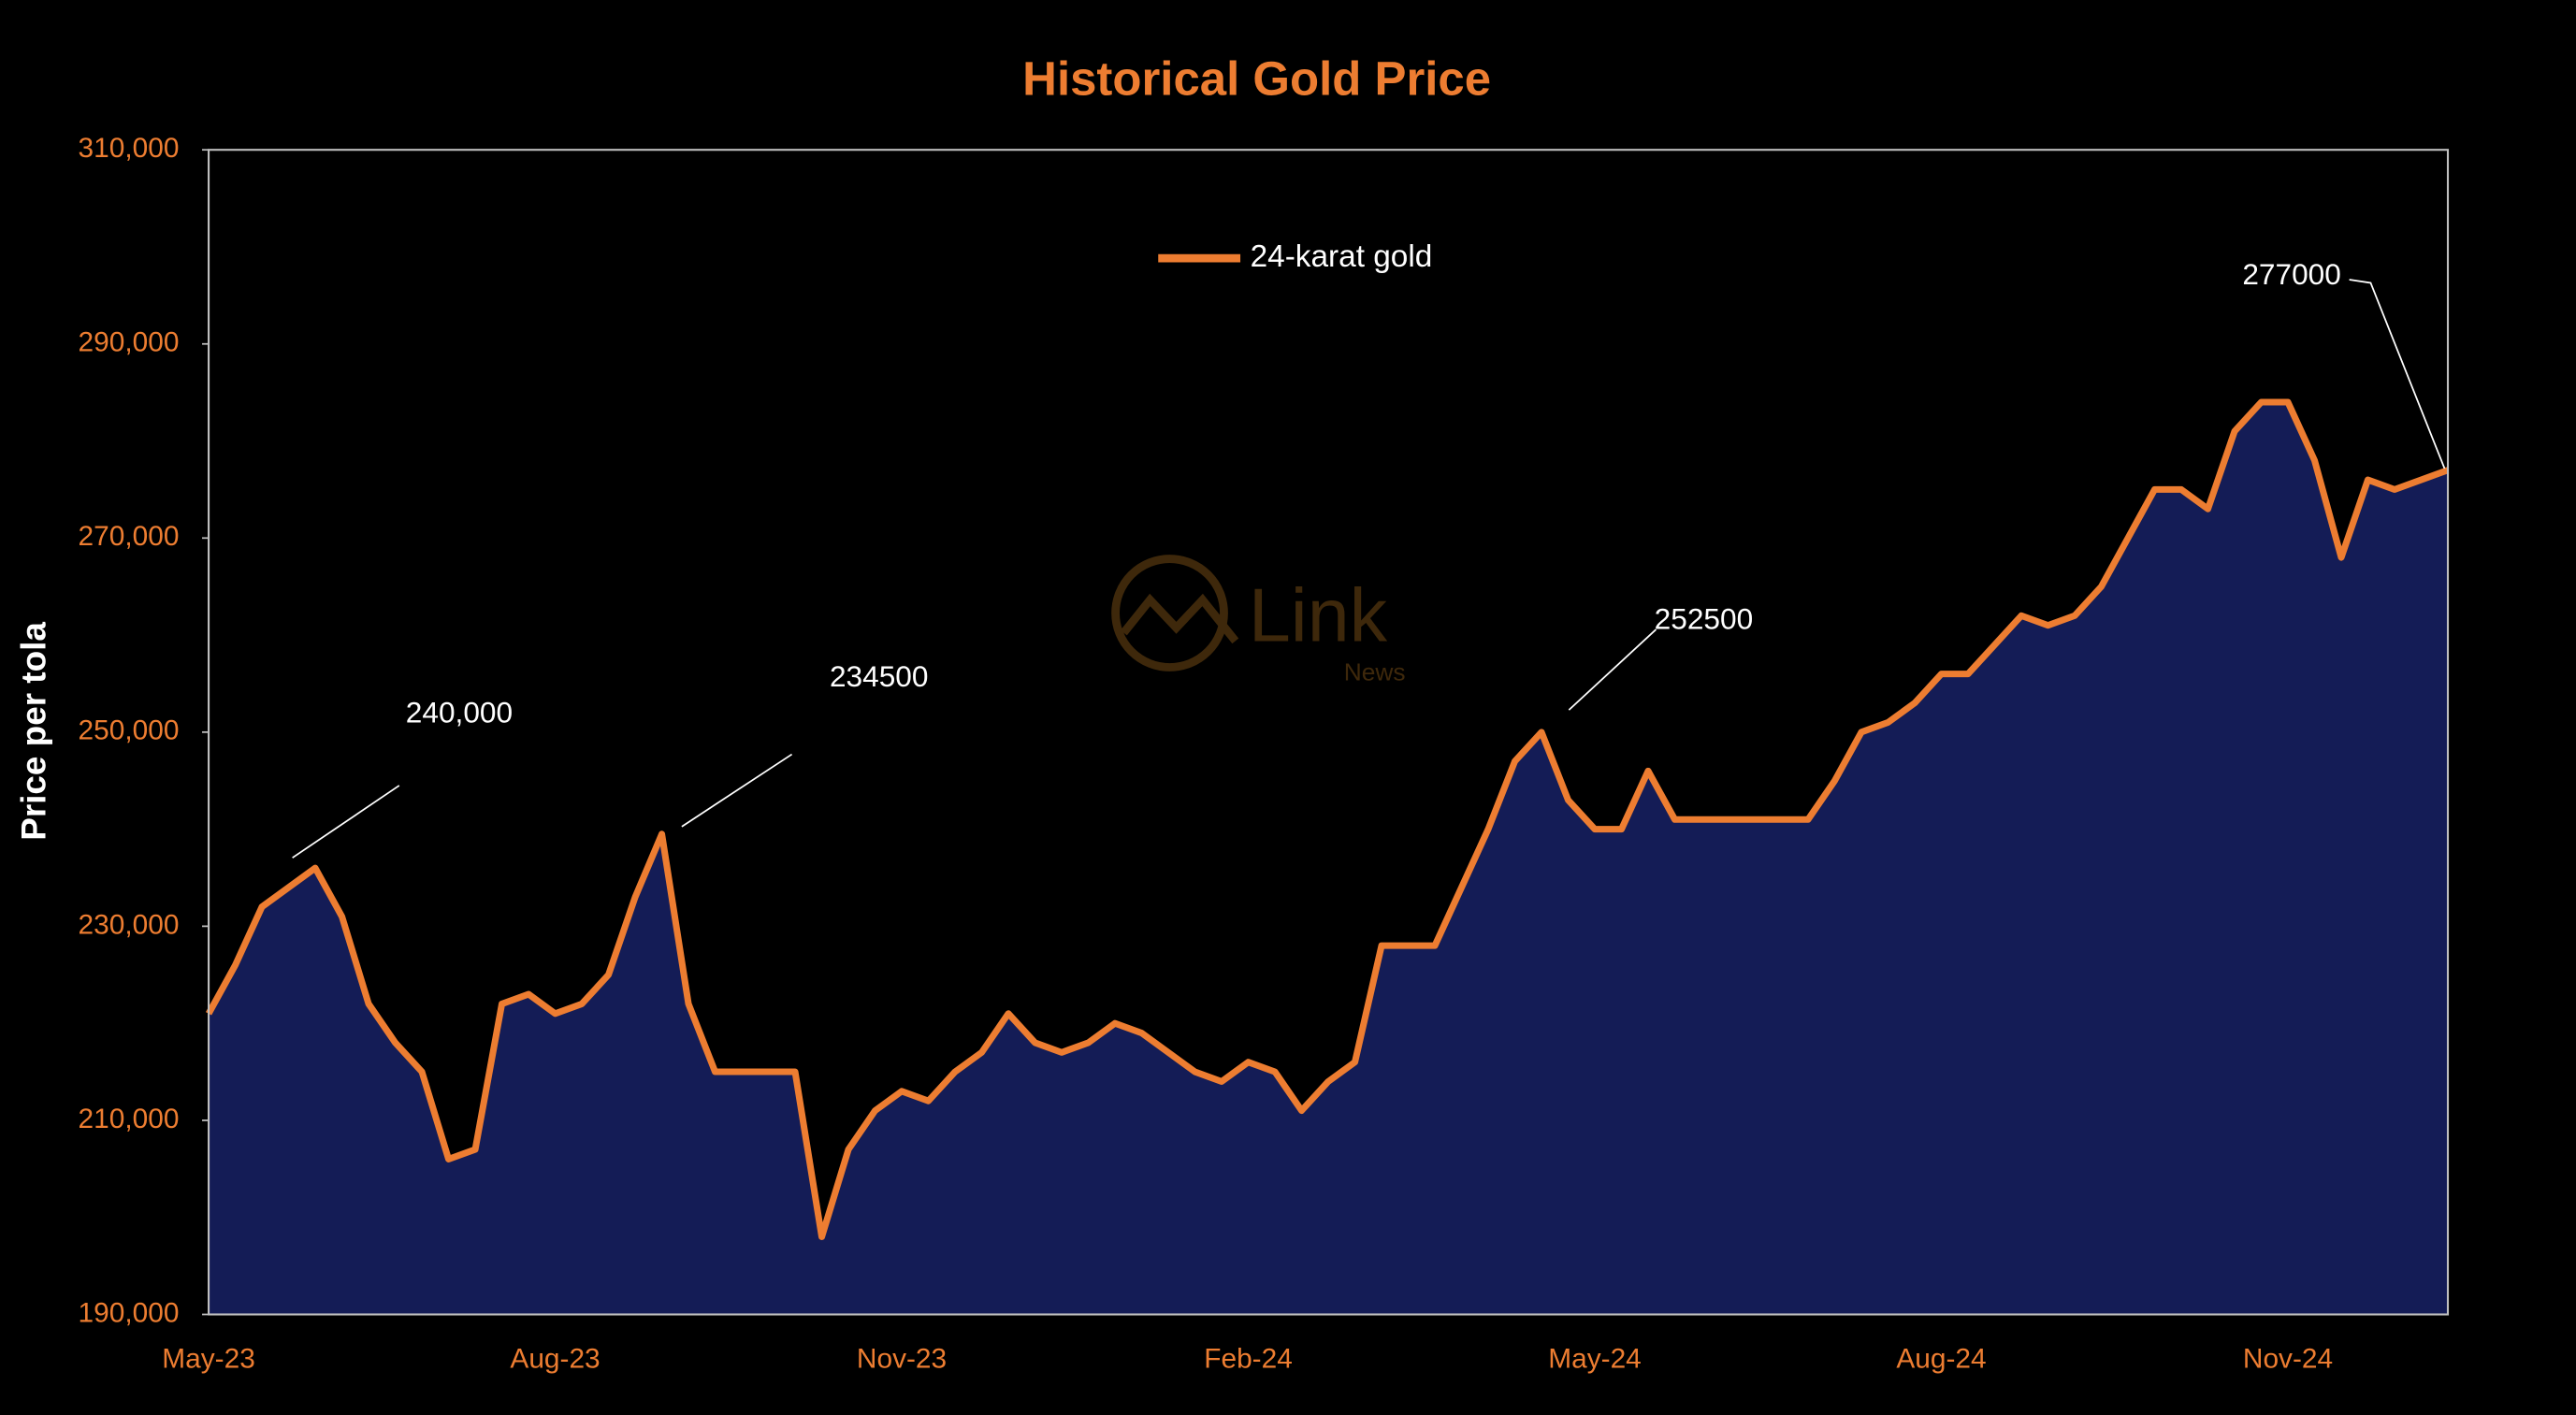 The height and width of the screenshot is (1415, 2576). What do you see at coordinates (130, 1119) in the screenshot?
I see `y-tick-label: 210,000` at bounding box center [130, 1119].